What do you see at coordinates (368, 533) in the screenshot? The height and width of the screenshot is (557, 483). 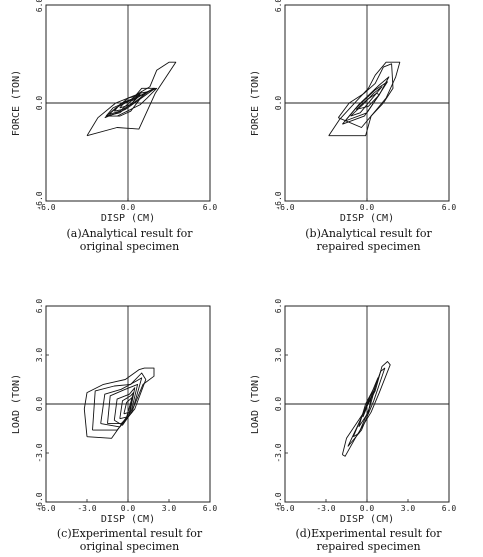 I see `caption-d-line-1: (d)Experimental result for` at bounding box center [368, 533].